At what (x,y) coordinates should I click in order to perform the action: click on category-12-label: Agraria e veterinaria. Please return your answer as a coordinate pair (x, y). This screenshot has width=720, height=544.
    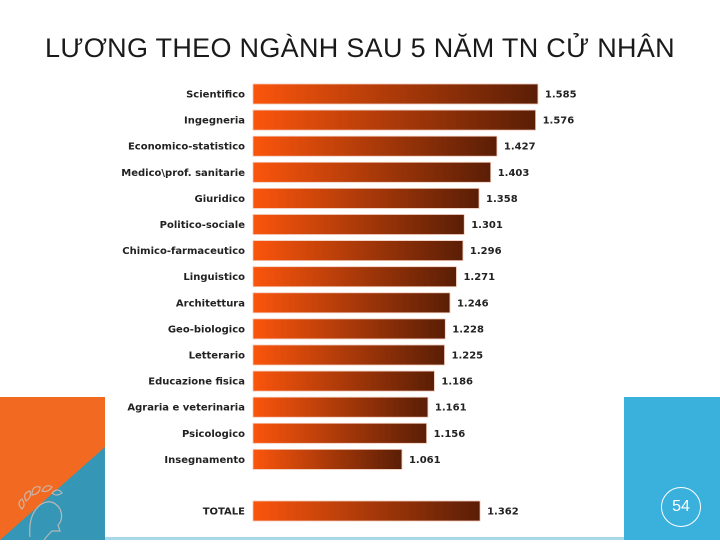
    Looking at the image, I should click on (186, 408).